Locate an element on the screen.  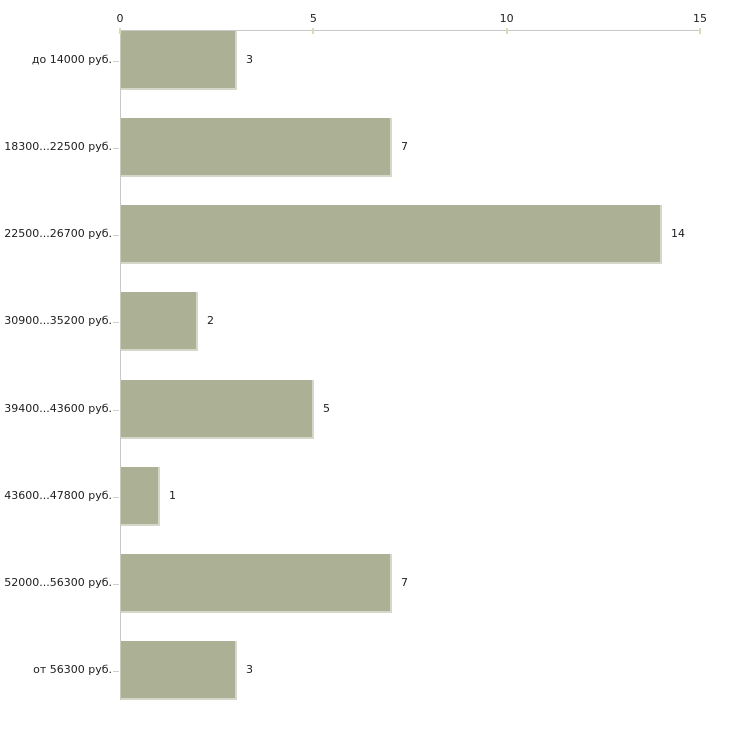
bar-value-label: 1 is located at coordinates (172, 495).